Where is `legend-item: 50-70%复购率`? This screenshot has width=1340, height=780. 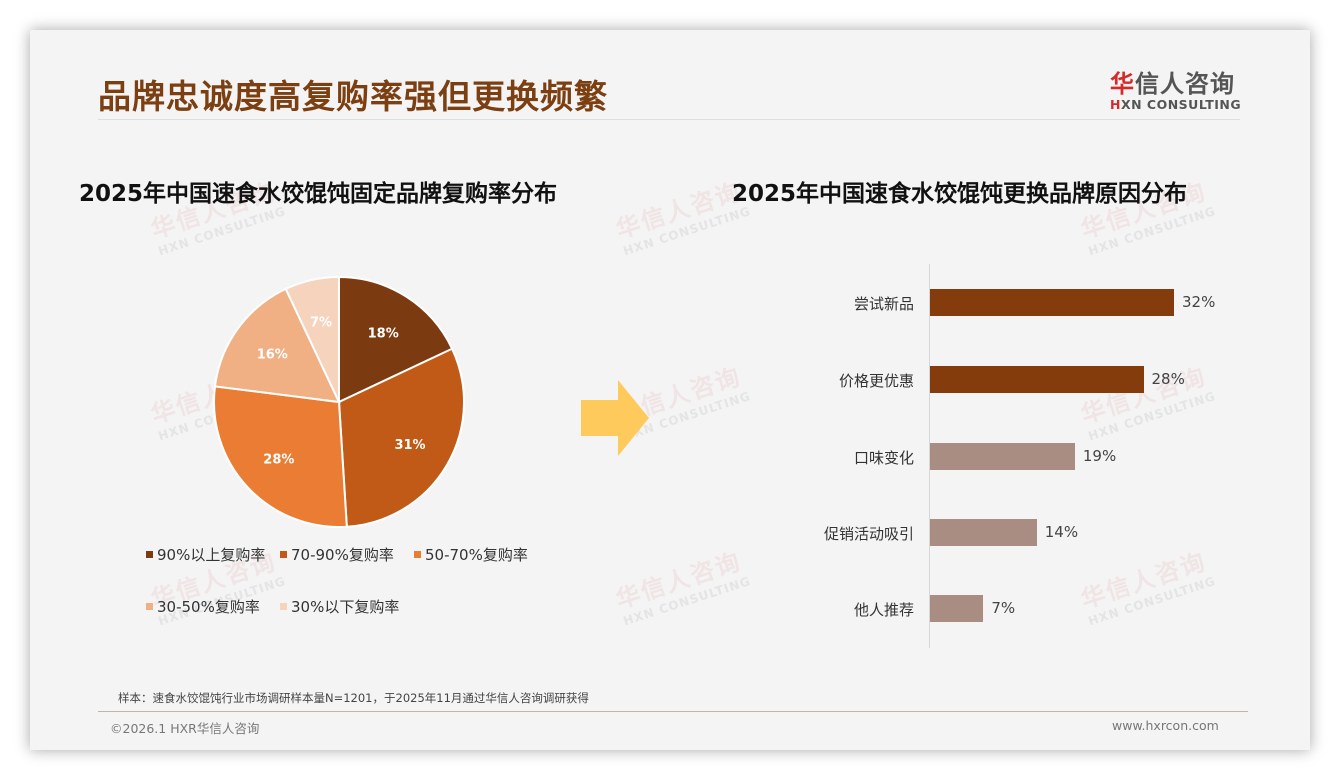
legend-item: 50-70%复购率 is located at coordinates (471, 554).